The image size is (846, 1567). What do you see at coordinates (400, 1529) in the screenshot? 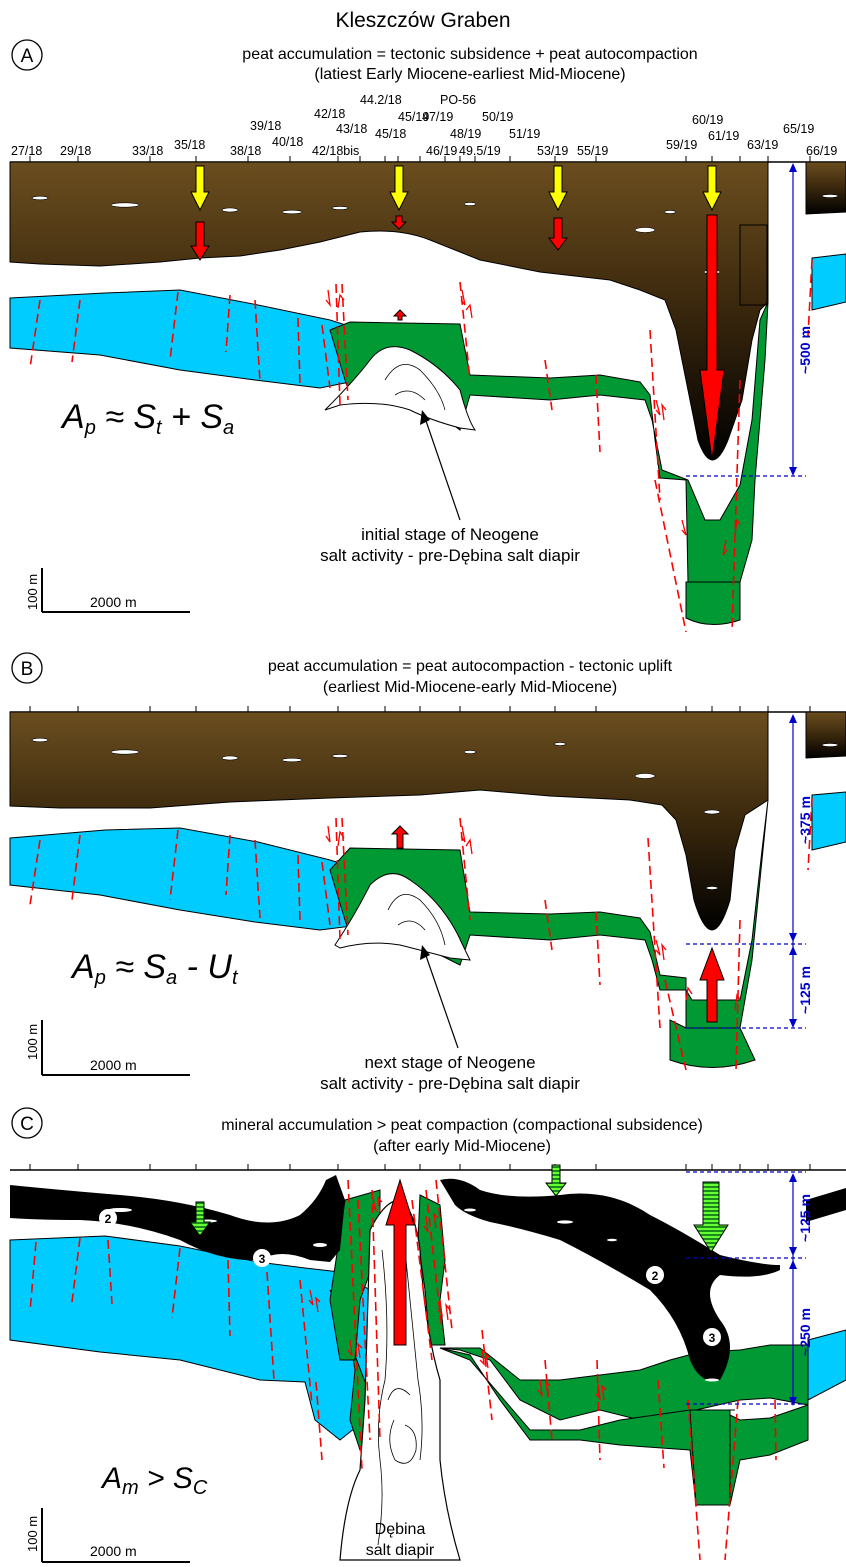
I see `diapir-label-1: Dębina` at bounding box center [400, 1529].